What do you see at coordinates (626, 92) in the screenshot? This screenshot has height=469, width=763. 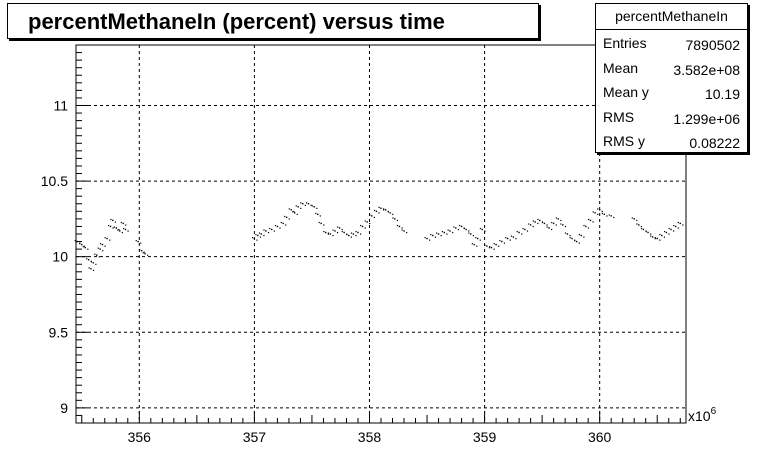 I see `stats-key: Mean y` at bounding box center [626, 92].